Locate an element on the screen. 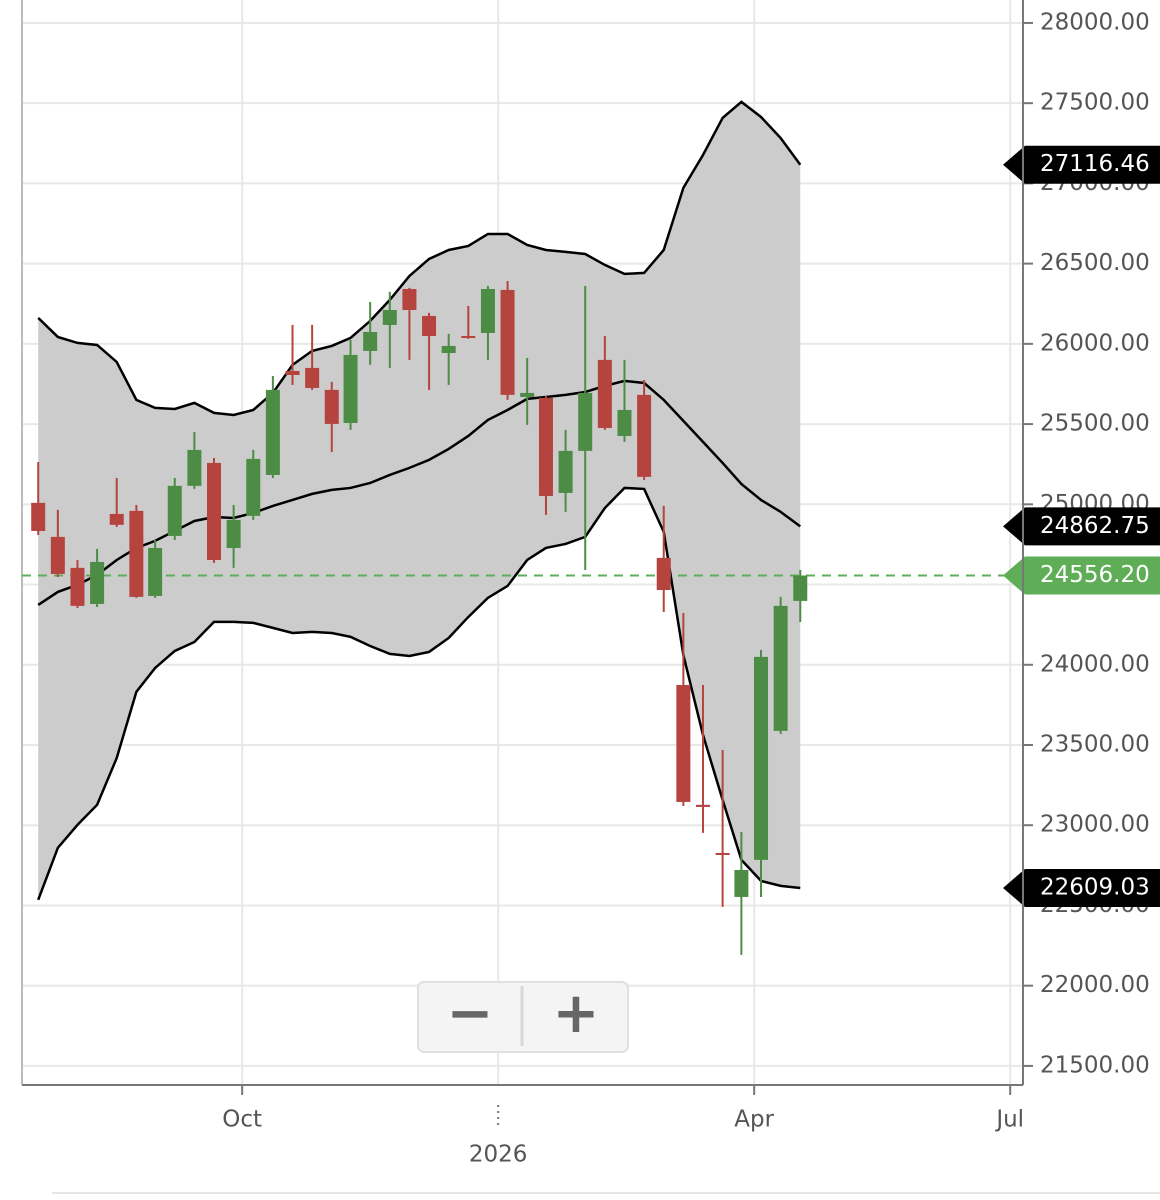  x-tick-label: Apr is located at coordinates (754, 1120).